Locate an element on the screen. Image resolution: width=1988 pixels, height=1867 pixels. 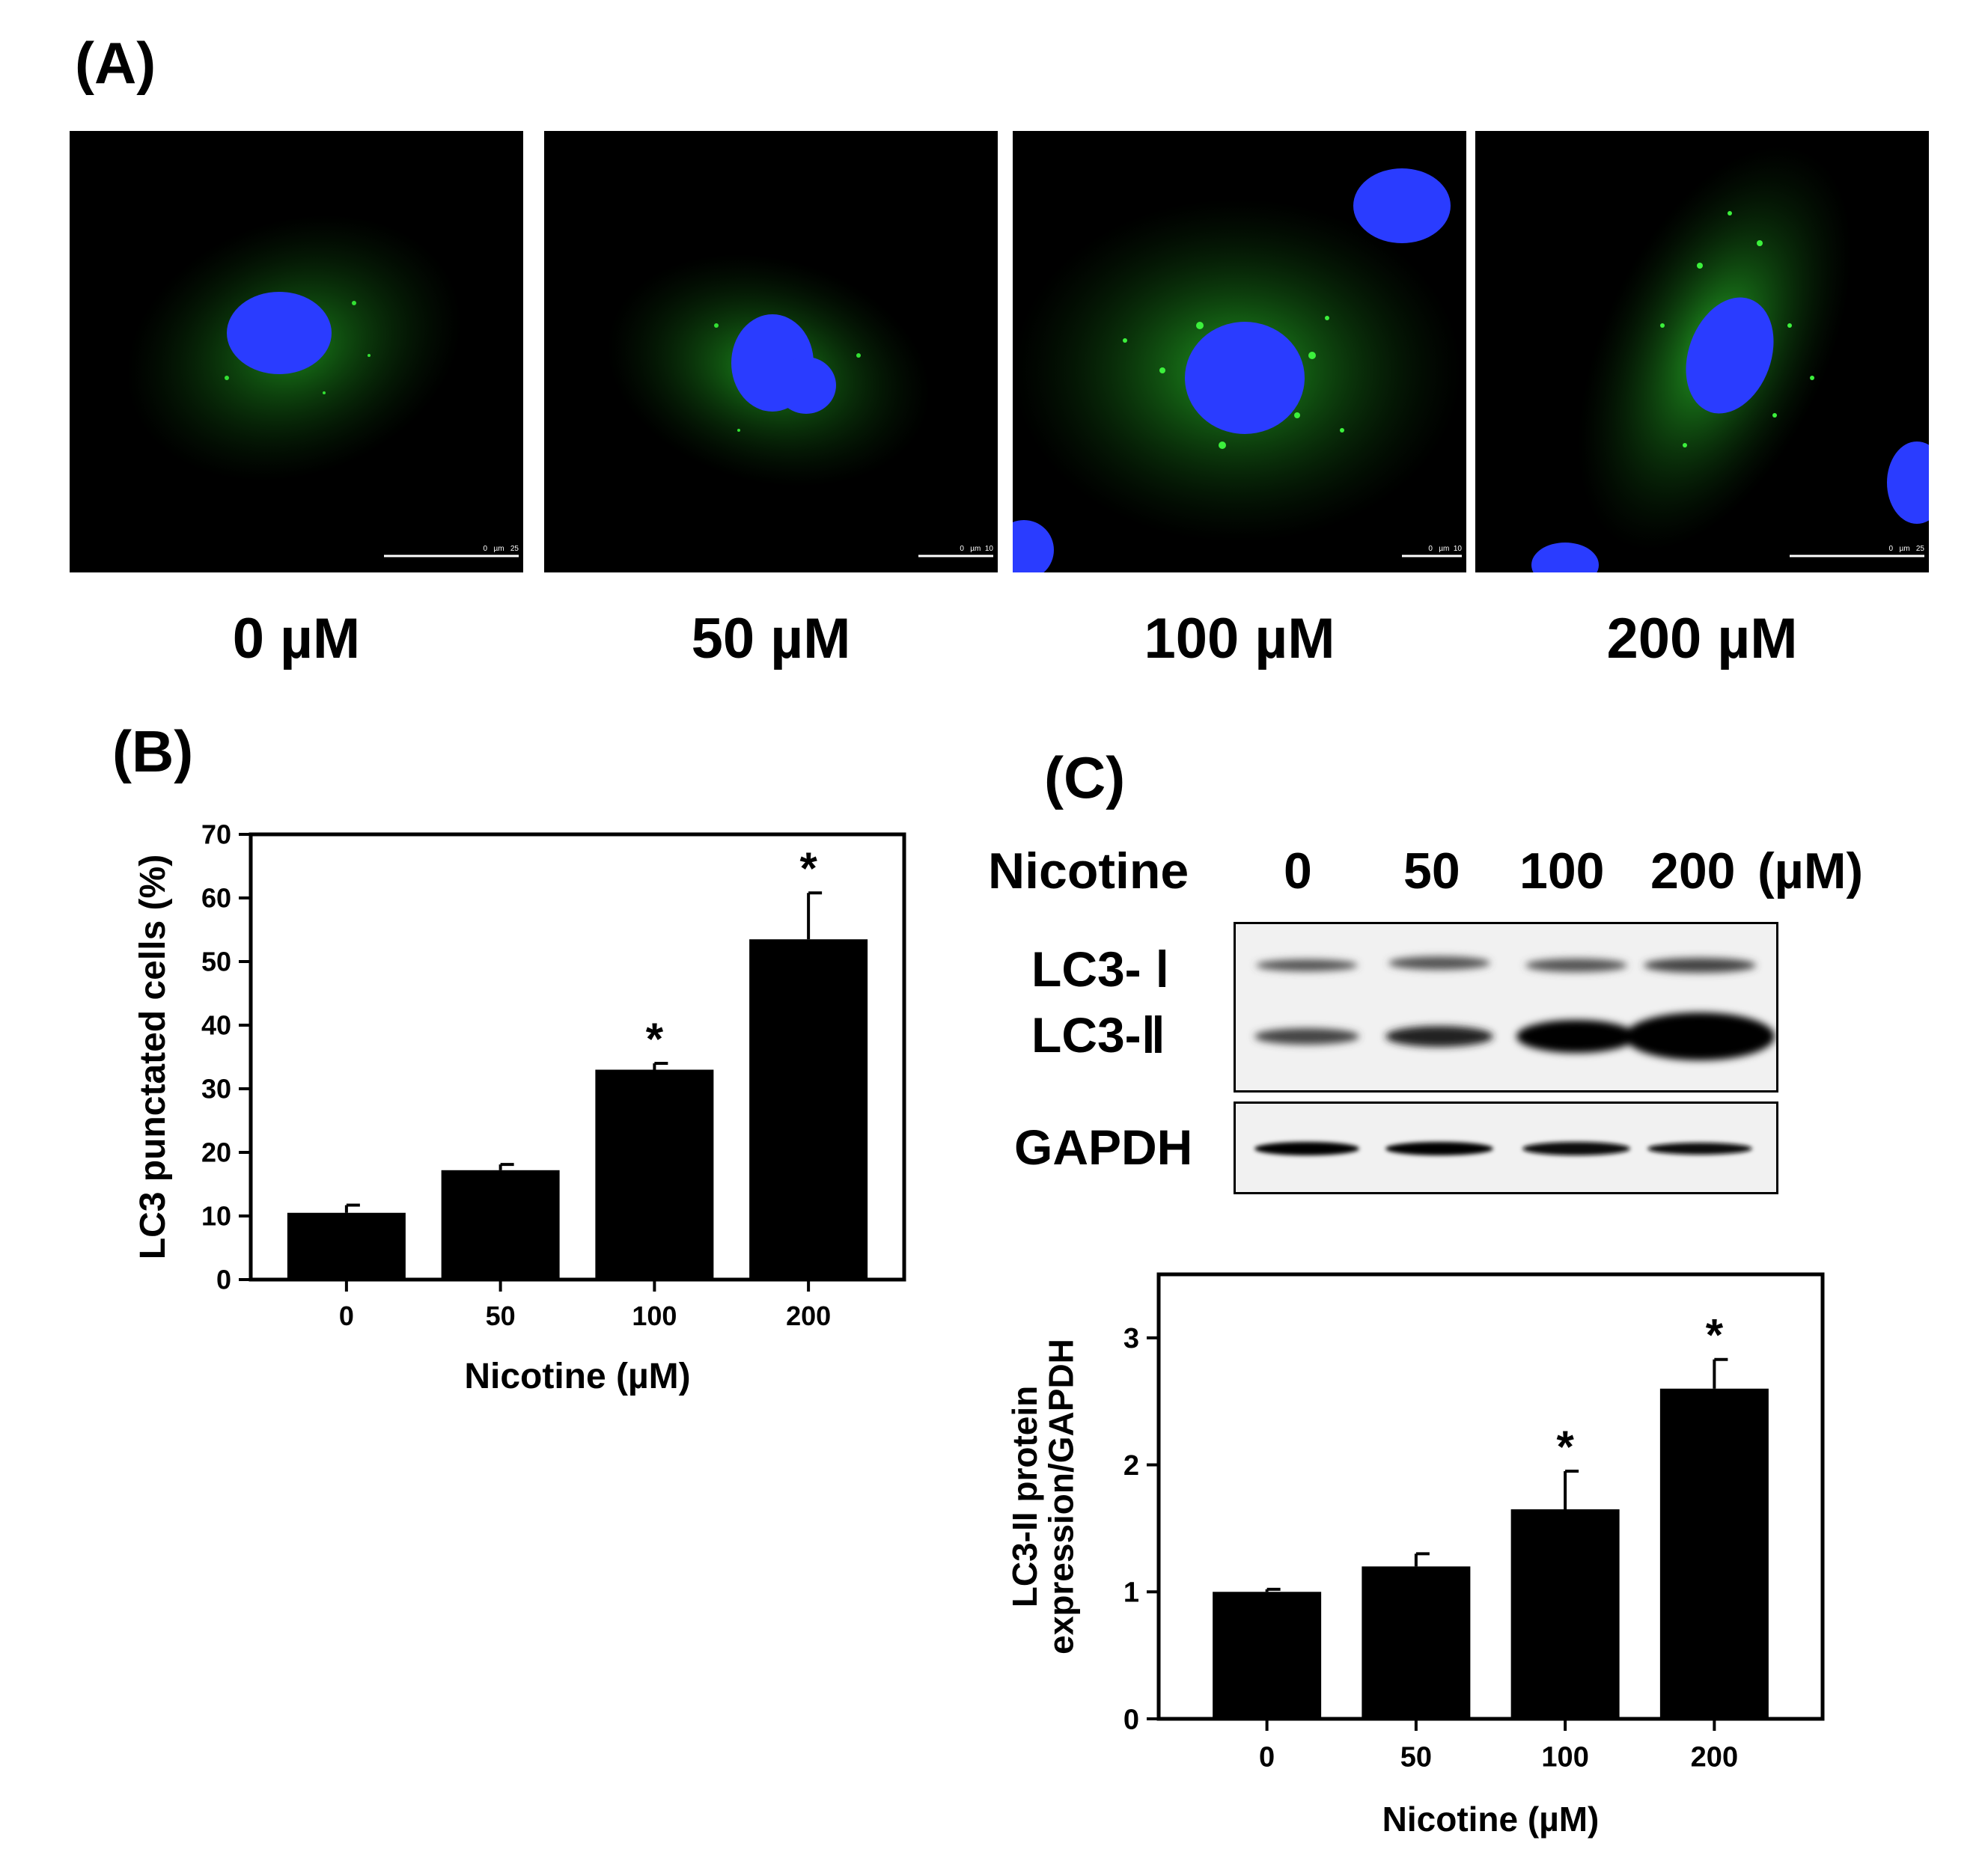
blot-lc3-membrane is located at coordinates (1506, 1007).